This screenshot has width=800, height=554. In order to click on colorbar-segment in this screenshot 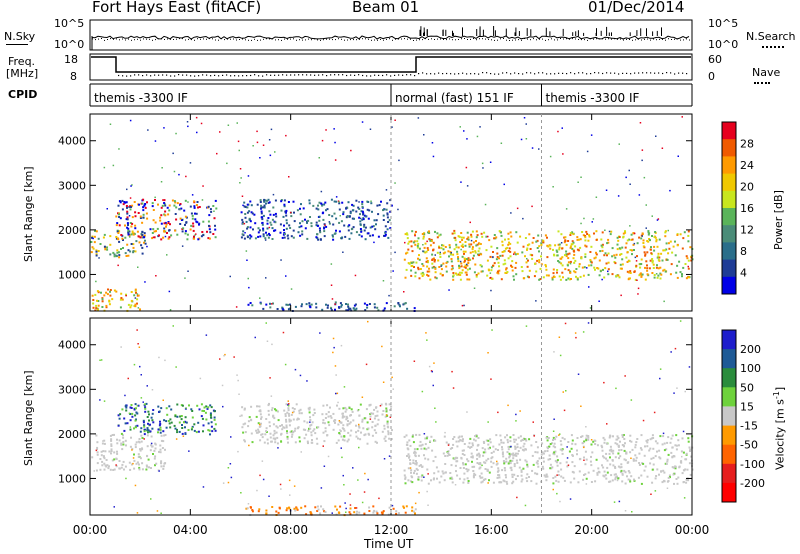, I will do `click(729, 234)`.